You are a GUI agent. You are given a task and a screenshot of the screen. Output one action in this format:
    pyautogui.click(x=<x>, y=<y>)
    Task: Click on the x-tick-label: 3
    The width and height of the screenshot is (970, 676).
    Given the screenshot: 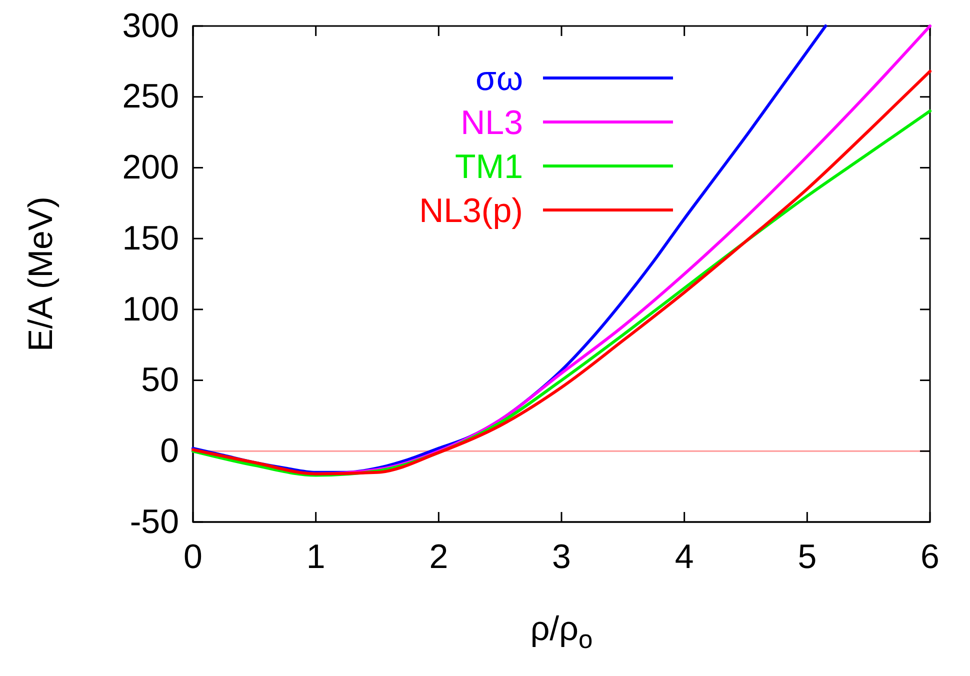 What is the action you would take?
    pyautogui.click(x=561, y=557)
    